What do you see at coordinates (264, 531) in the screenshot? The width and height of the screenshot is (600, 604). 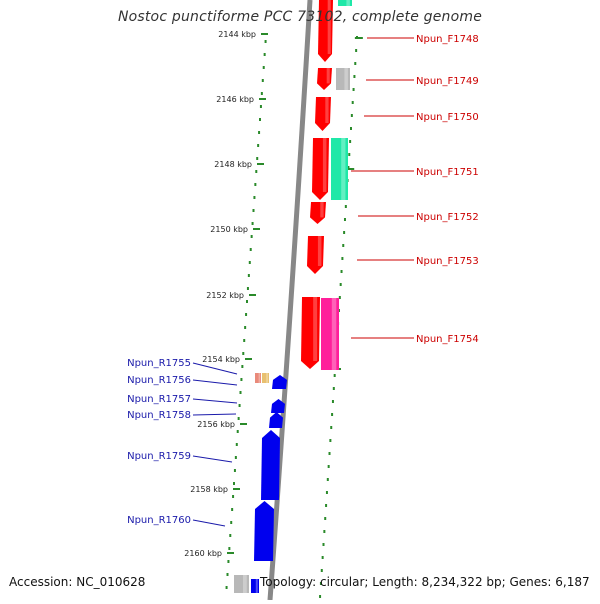 I see `gene-npun-r1760` at bounding box center [264, 531].